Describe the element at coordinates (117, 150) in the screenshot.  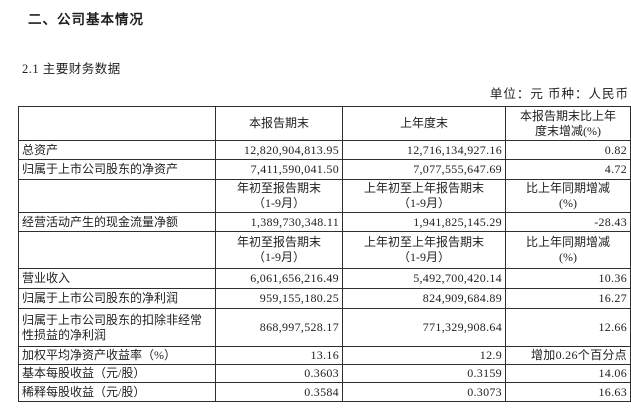
I see `row-label: 总资产` at that location.